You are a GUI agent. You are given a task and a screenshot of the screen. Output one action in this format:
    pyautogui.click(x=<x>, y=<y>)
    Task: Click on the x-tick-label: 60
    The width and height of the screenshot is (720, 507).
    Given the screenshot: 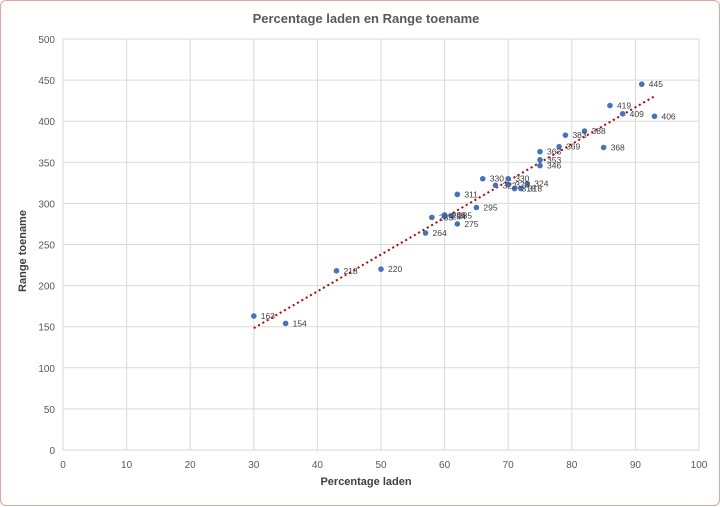 What is the action you would take?
    pyautogui.click(x=445, y=465)
    